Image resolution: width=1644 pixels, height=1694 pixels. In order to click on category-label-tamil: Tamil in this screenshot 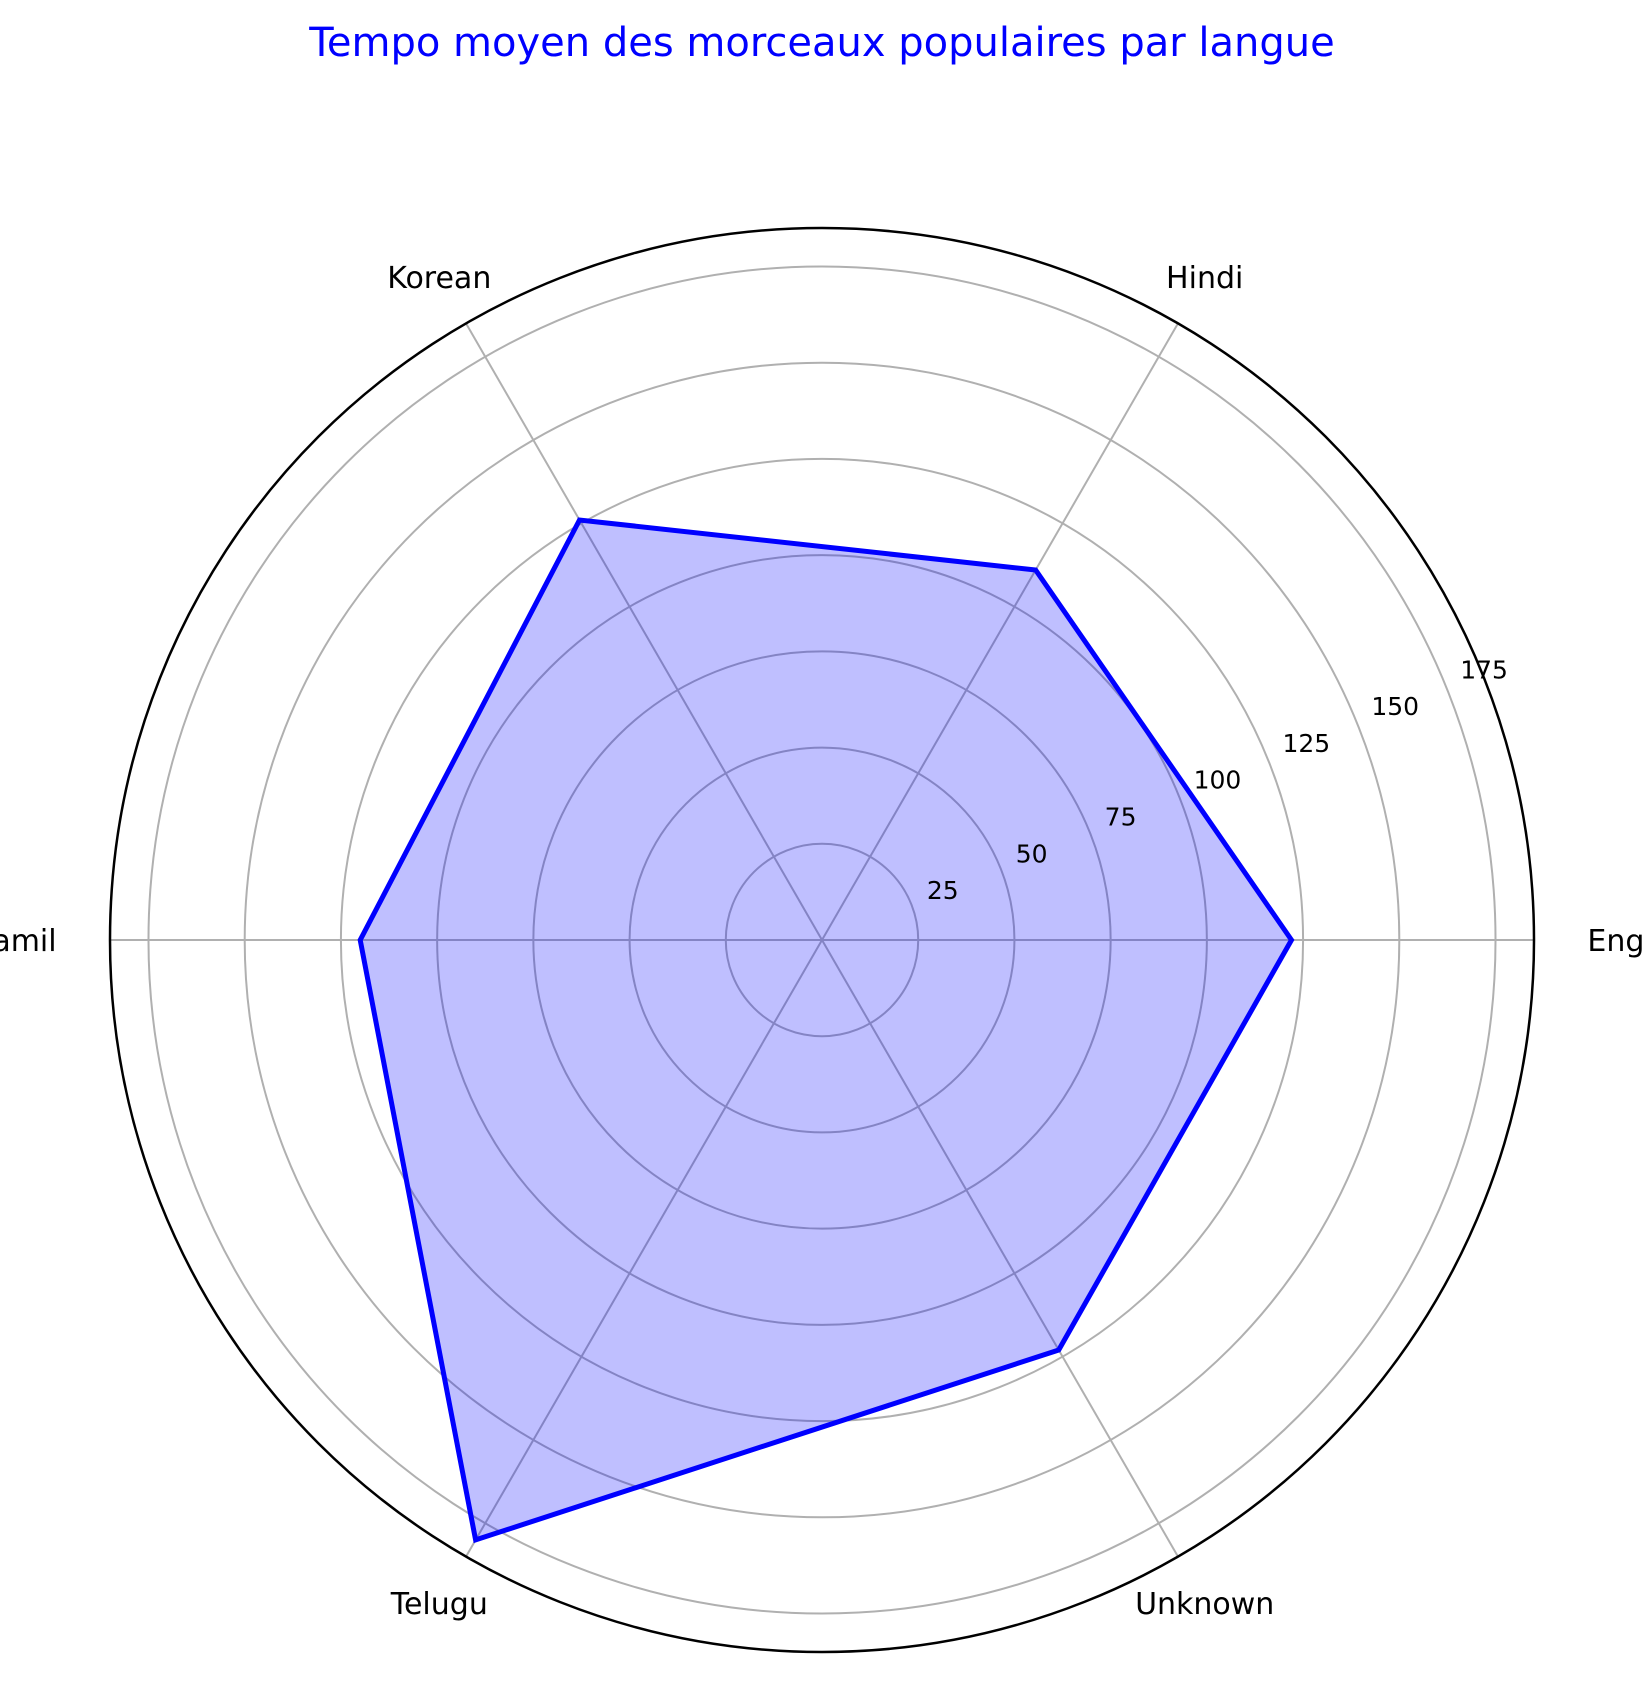, I will do `click(28, 941)`.